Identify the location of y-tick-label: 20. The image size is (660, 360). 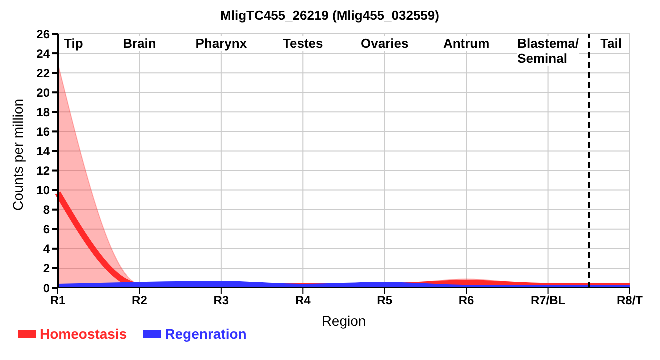
(43, 93).